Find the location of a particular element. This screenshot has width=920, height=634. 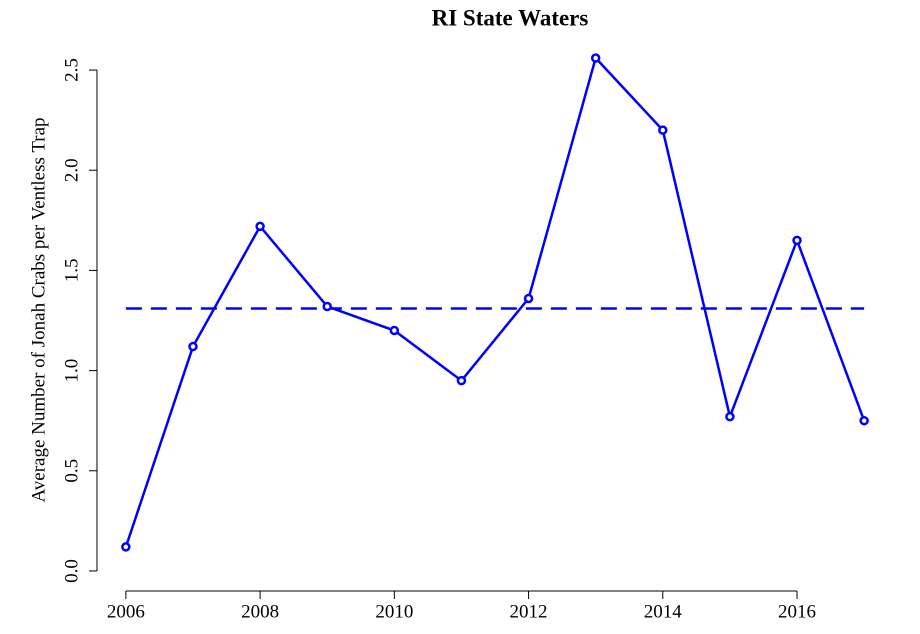

y-tick-label: 0.5 is located at coordinates (71, 471).